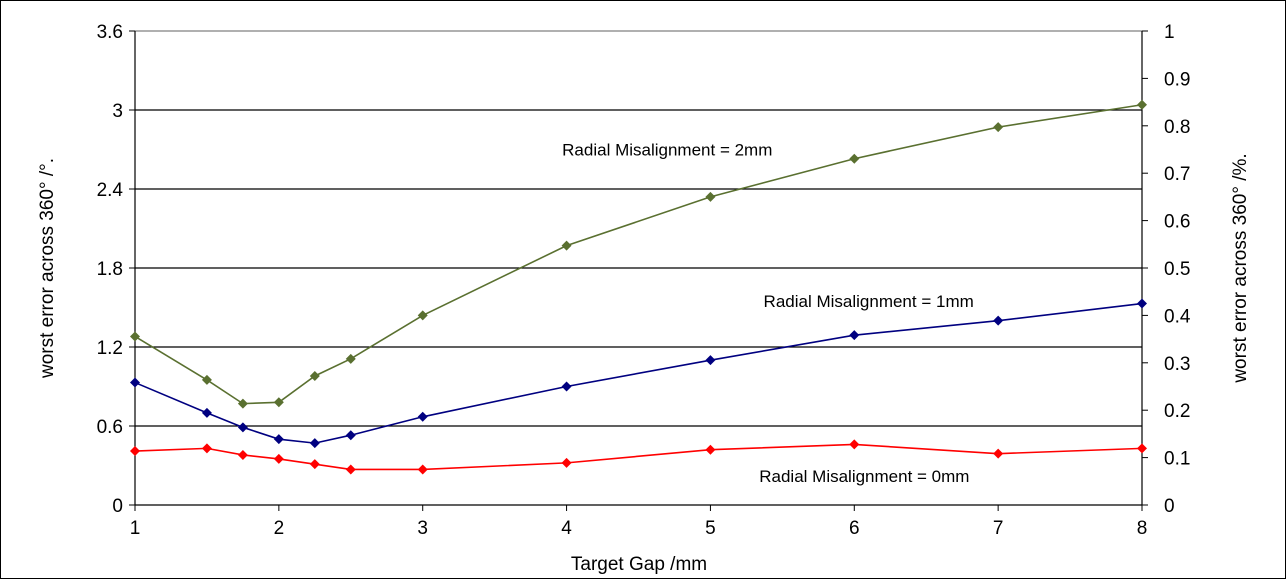 This screenshot has width=1286, height=579. I want to click on y-tick-label: 0.6, so click(110, 427).